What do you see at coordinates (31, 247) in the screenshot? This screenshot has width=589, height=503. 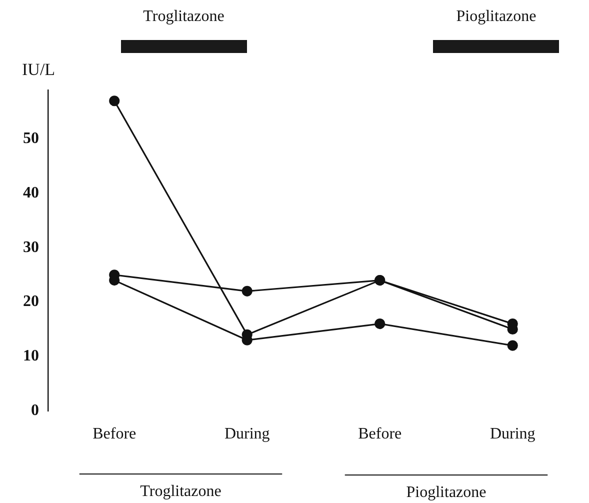 I see `y-tick-label: 30` at bounding box center [31, 247].